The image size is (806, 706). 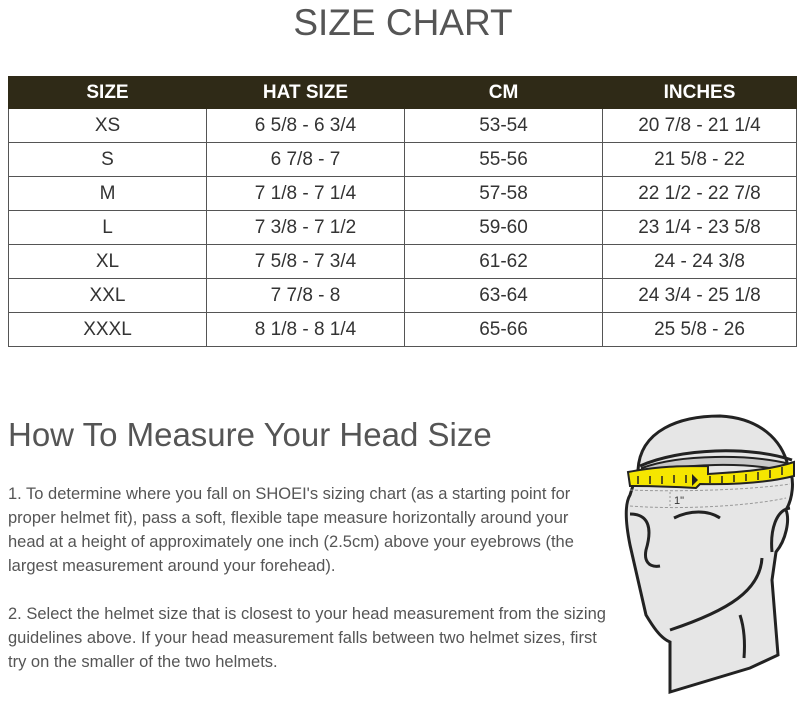 What do you see at coordinates (107, 227) in the screenshot?
I see `size-cell: L` at bounding box center [107, 227].